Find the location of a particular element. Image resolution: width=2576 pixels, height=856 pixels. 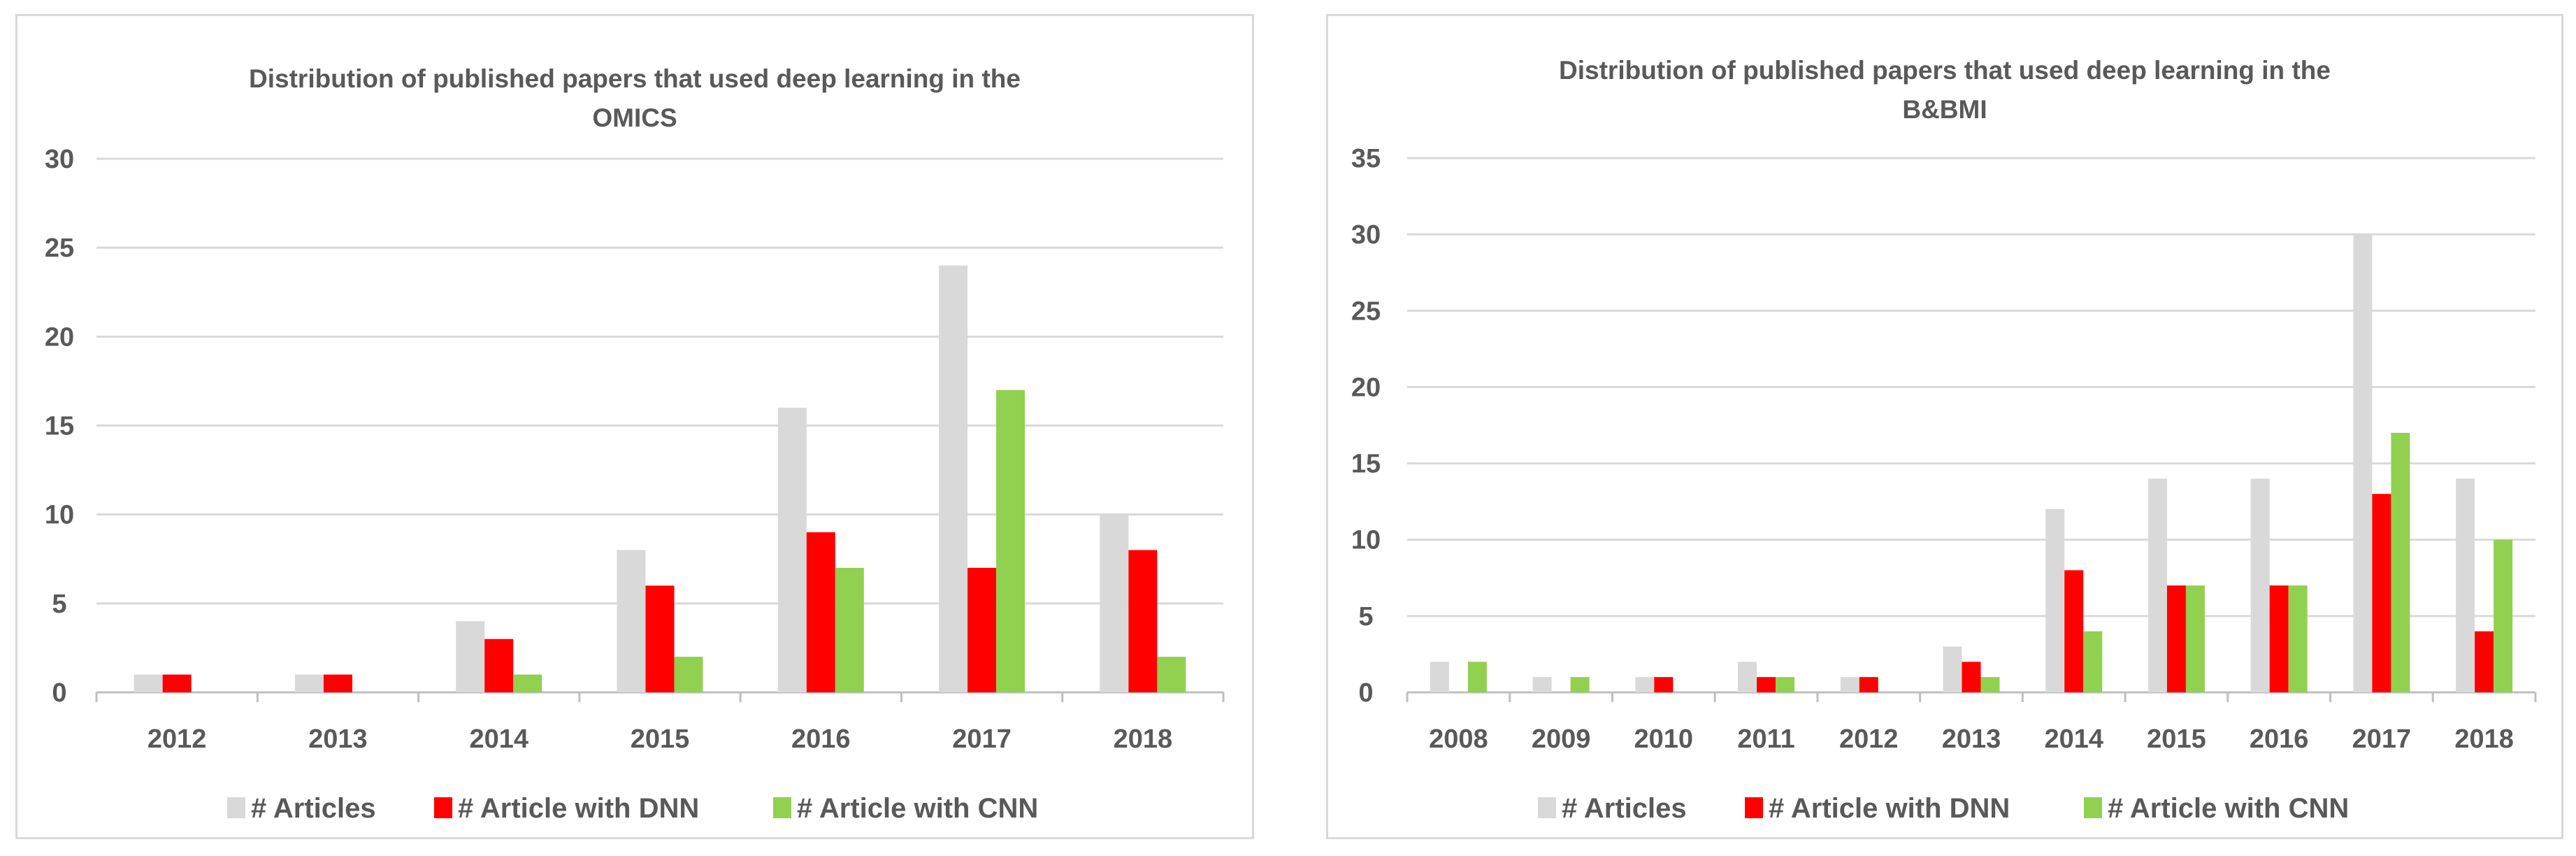

bbmi-legend-label-cnn: # Article with CNN is located at coordinates (2228, 808).